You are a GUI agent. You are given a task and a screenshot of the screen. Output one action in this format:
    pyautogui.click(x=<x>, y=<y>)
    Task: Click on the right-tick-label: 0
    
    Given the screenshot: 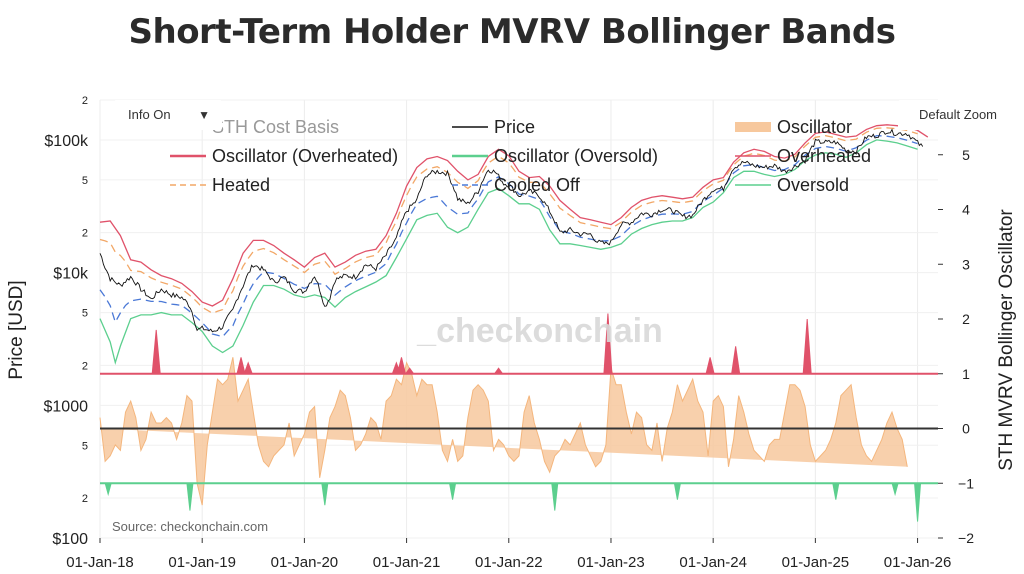 What is the action you would take?
    pyautogui.click(x=966, y=429)
    